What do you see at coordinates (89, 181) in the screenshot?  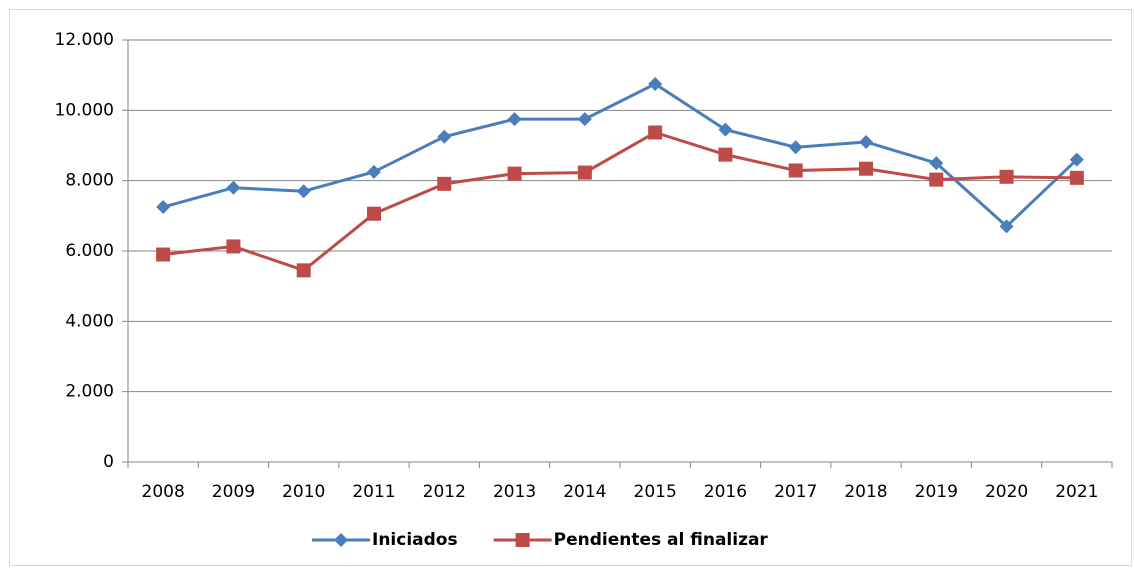 I see `y-tick-label: 8.000` at bounding box center [89, 181].